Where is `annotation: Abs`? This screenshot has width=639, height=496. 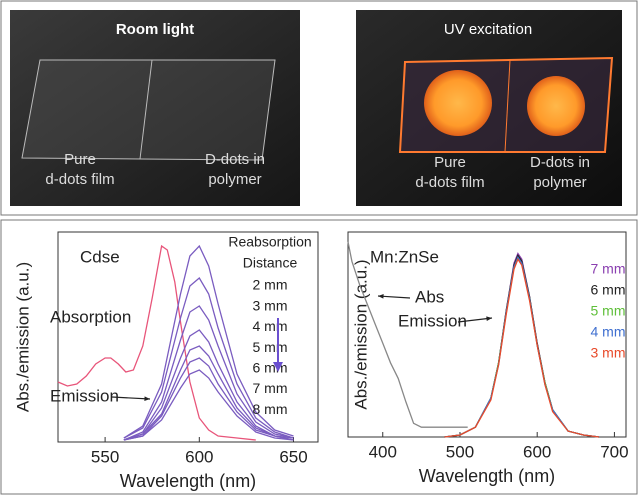
annotation: Abs is located at coordinates (429, 296).